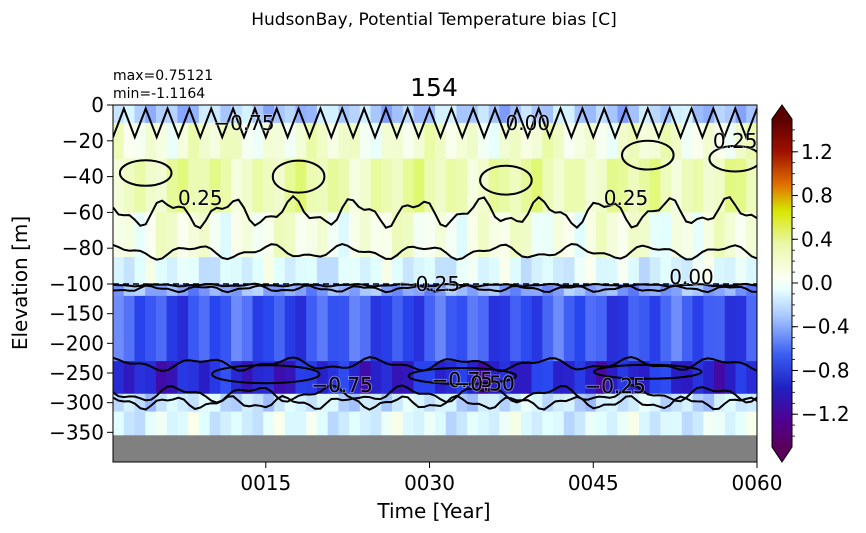 Image resolution: width=866 pixels, height=533 pixels. I want to click on contour-label: −0.75, so click(243, 123).